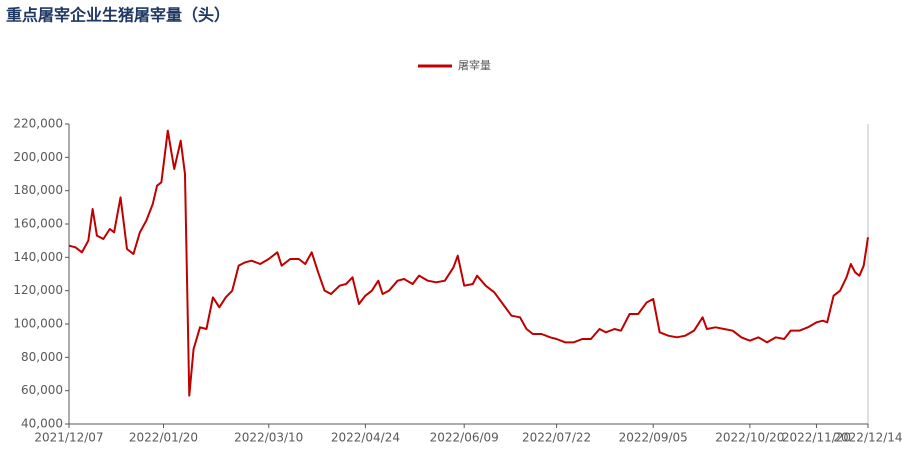 The image size is (911, 458). What do you see at coordinates (38, 257) in the screenshot?
I see `y-tick-label: 140,000` at bounding box center [38, 257].